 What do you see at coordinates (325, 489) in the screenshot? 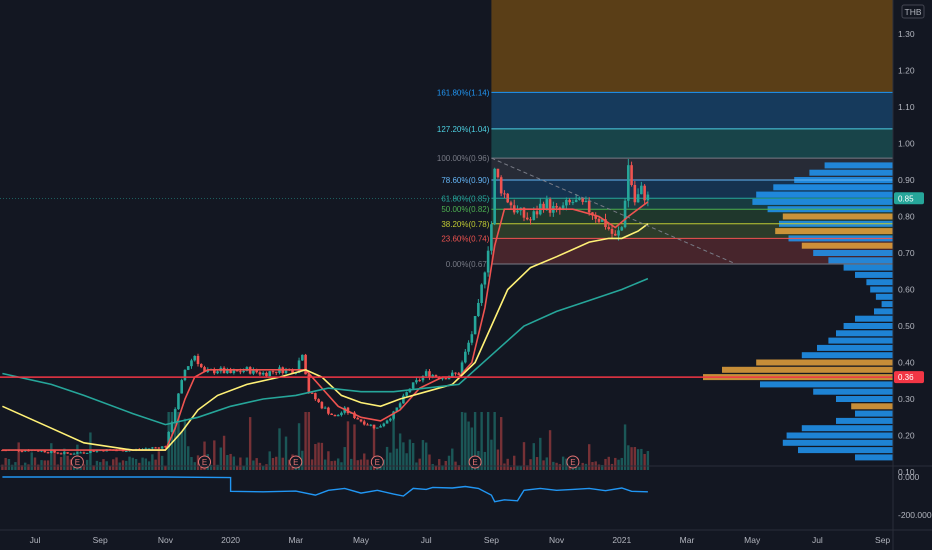
I see `indicator-line` at bounding box center [325, 489].